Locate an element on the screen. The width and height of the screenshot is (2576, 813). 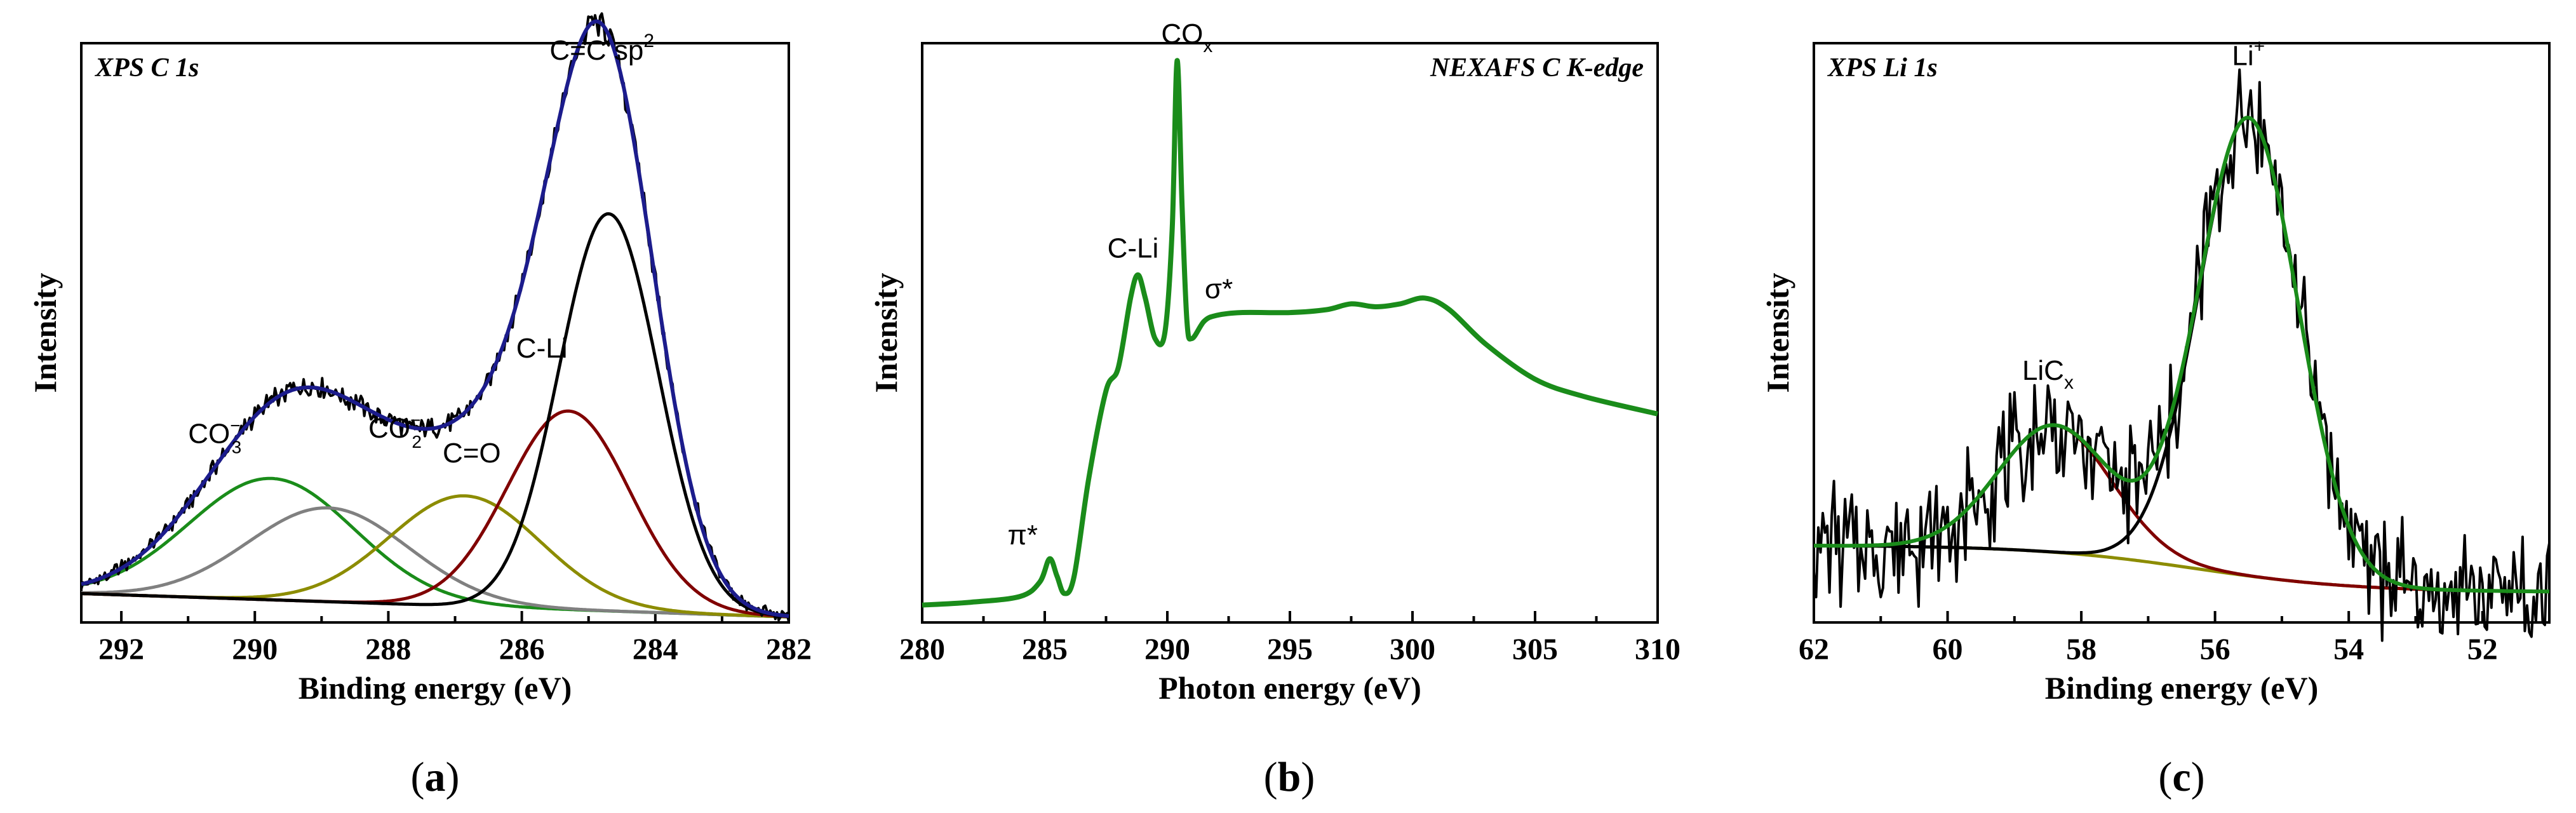
peak-annotation: COx is located at coordinates (1186, 37).